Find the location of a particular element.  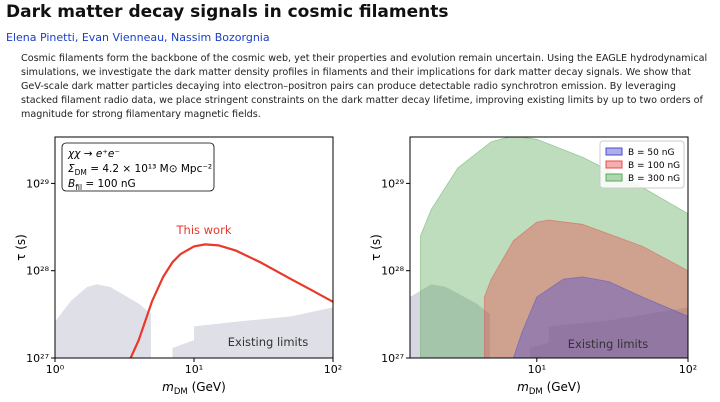

info-line: χχ → e⁺e⁻ is located at coordinates (93, 154).